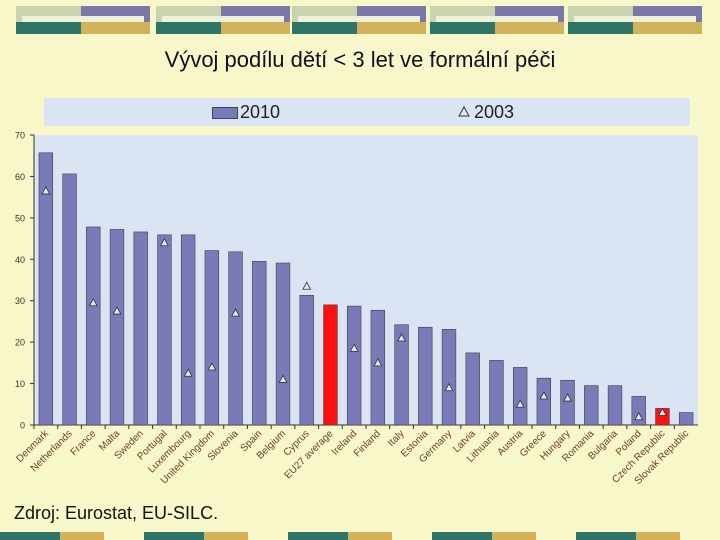  Describe the element at coordinates (367, 112) in the screenshot. I see `chart-legend: 2010 2003` at that location.